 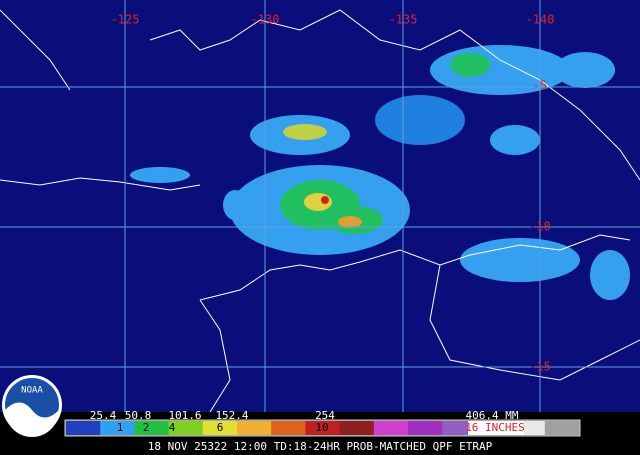 I want to click on inch-label: 16 INCHES, so click(x=495, y=427).